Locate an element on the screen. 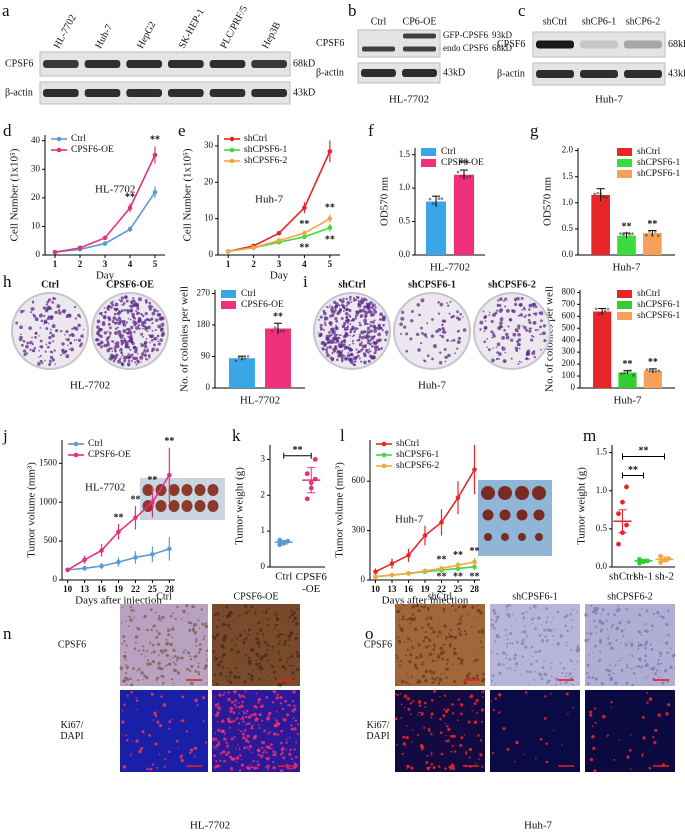 The height and width of the screenshot is (838, 685). bar is located at coordinates (626, 245).